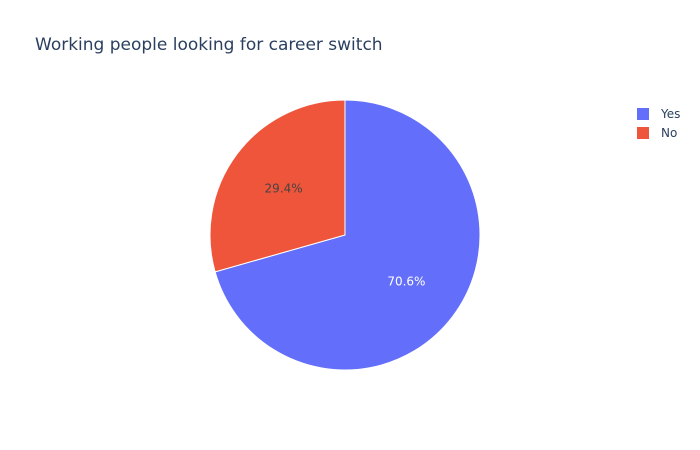 The height and width of the screenshot is (450, 700). What do you see at coordinates (657, 133) in the screenshot?
I see `legend-item-no: No` at bounding box center [657, 133].